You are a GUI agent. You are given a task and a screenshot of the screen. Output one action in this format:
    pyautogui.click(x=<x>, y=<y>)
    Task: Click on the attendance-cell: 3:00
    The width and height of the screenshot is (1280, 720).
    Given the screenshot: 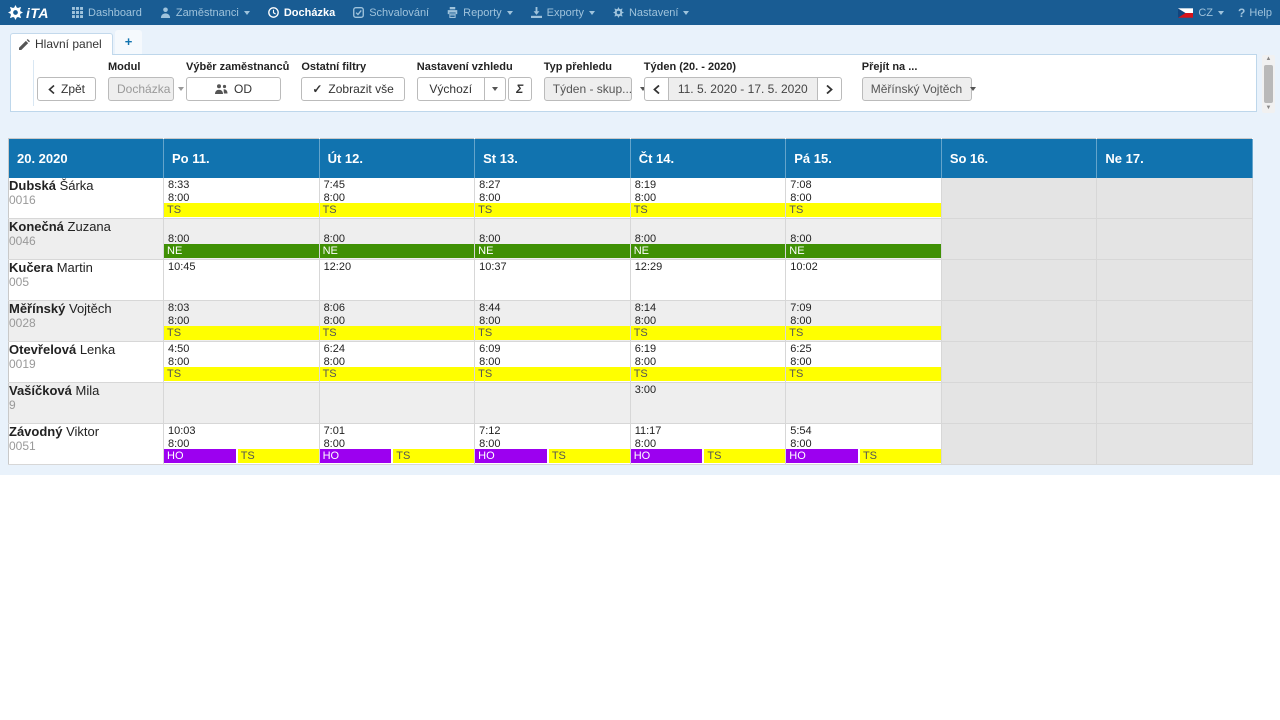 What is the action you would take?
    pyautogui.click(x=708, y=403)
    